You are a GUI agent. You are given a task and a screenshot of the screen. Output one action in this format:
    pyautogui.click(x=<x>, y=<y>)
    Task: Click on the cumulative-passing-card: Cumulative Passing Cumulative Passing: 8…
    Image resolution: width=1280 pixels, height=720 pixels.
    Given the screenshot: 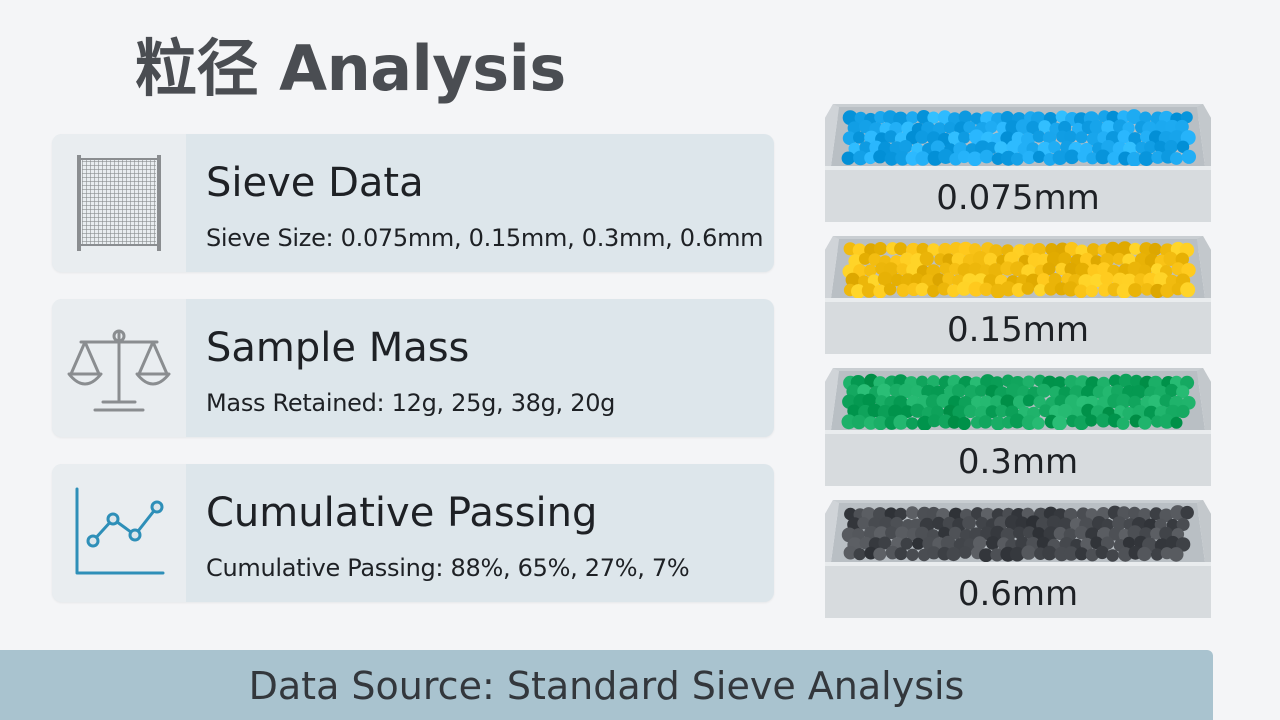 What is the action you would take?
    pyautogui.click(x=413, y=533)
    